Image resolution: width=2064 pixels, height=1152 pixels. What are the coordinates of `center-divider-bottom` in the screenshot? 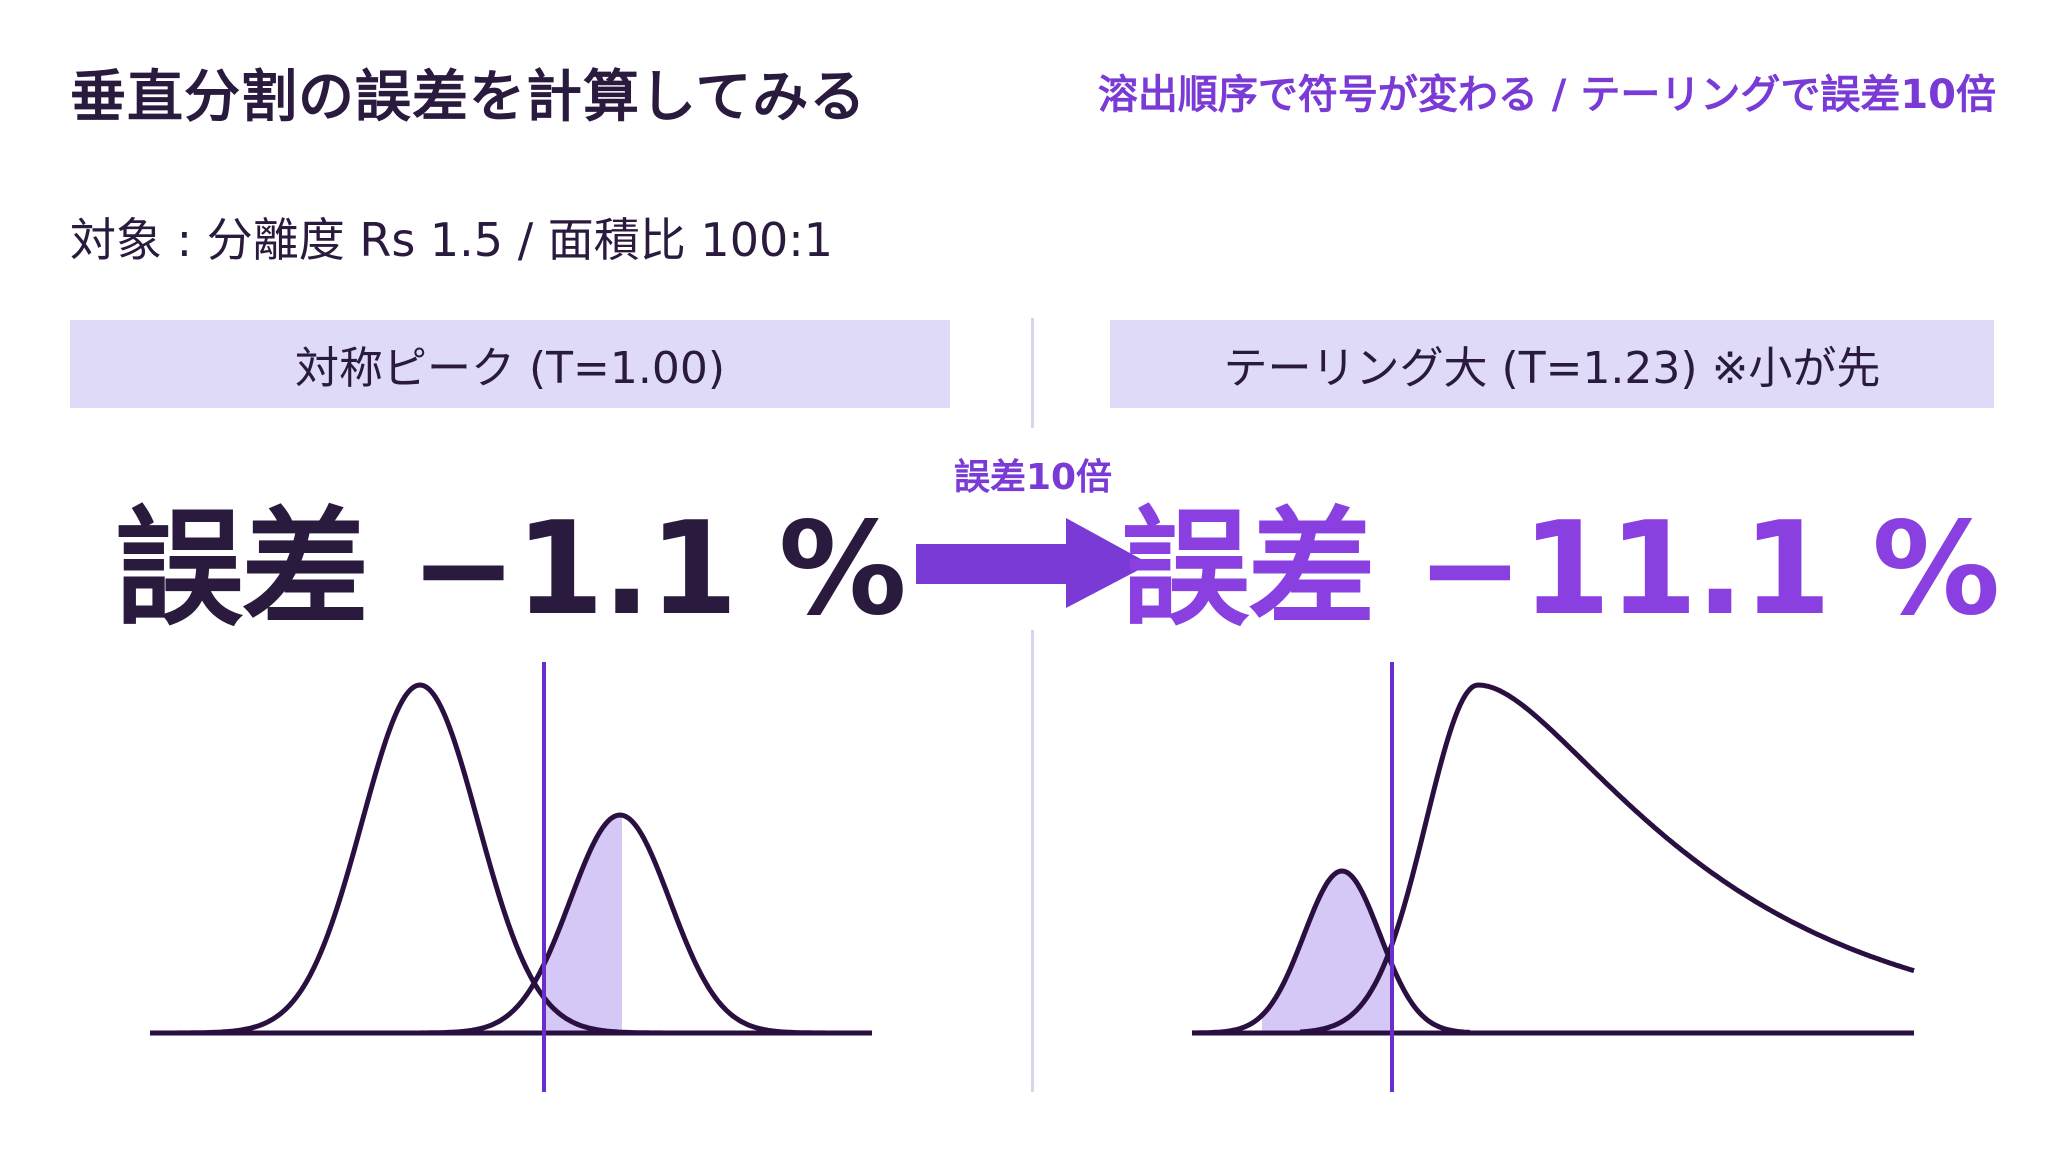 It's located at (1032, 861).